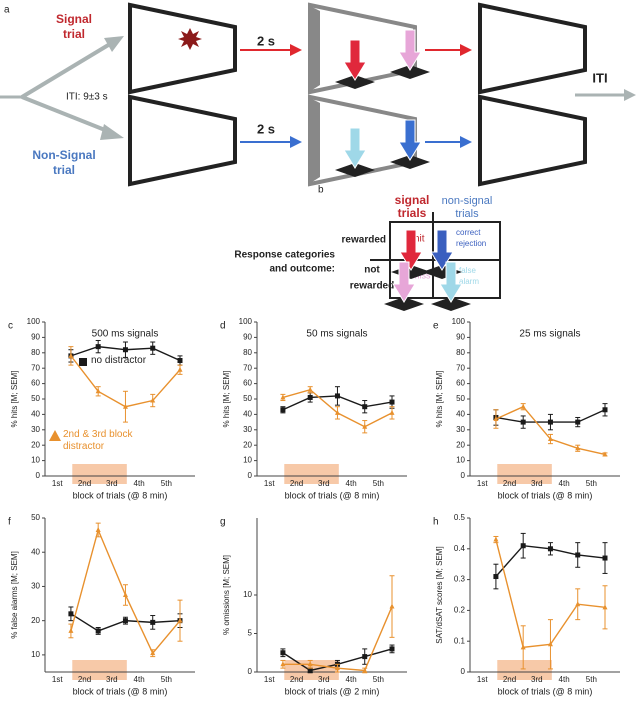 This screenshot has height=702, width=638. What do you see at coordinates (471, 243) in the screenshot?
I see `cell-label: rejection` at bounding box center [471, 243].